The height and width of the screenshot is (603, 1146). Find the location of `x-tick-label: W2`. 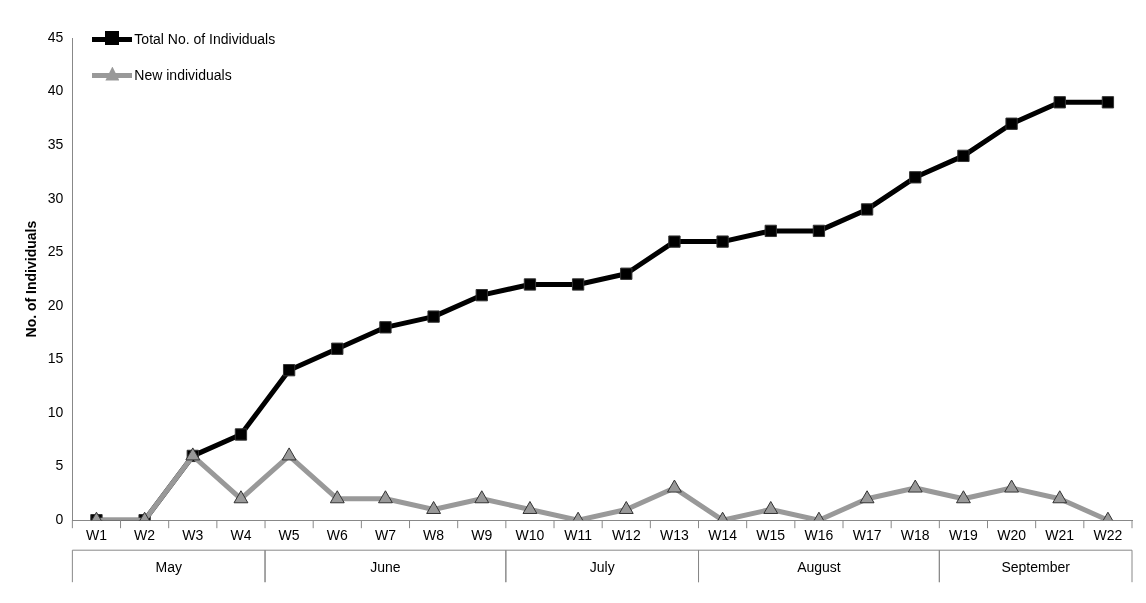

x-tick-label: W2 is located at coordinates (145, 535).